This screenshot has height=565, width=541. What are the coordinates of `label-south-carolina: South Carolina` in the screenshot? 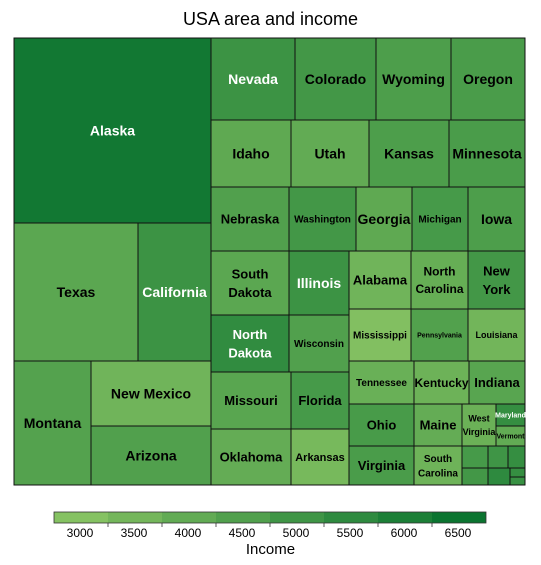 It's located at (438, 467).